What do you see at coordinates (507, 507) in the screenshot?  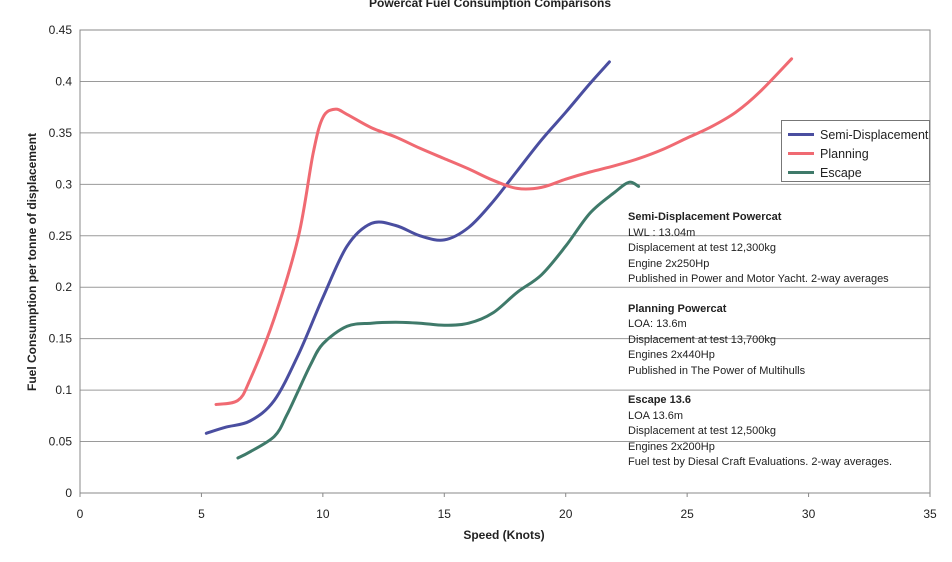 I see `x-axis-ticks: 0 5 10 15 20 25 30 35` at bounding box center [507, 507].